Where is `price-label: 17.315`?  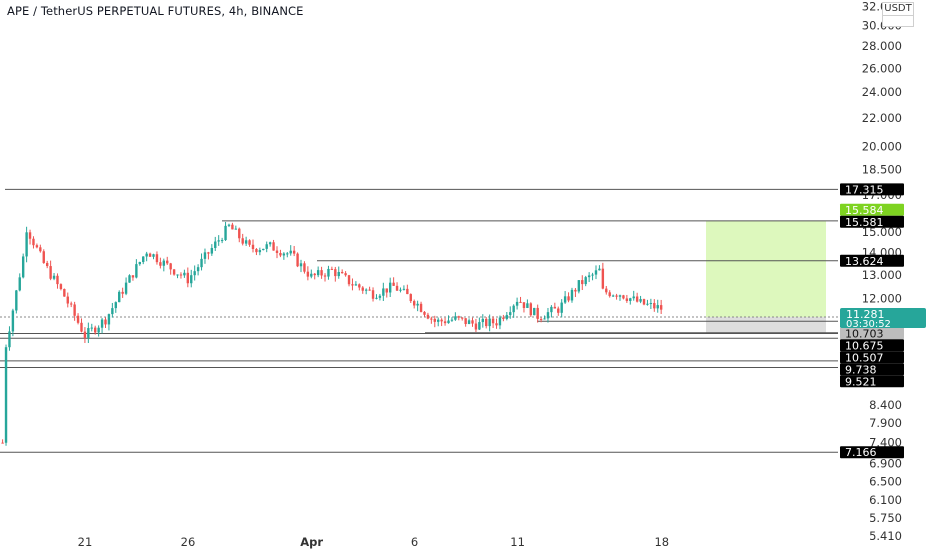 price-label: 17.315 is located at coordinates (872, 189).